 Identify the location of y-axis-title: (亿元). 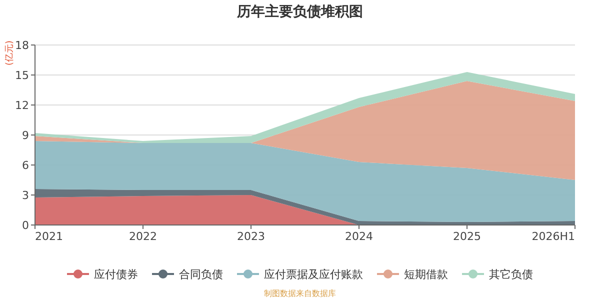
(9, 53).